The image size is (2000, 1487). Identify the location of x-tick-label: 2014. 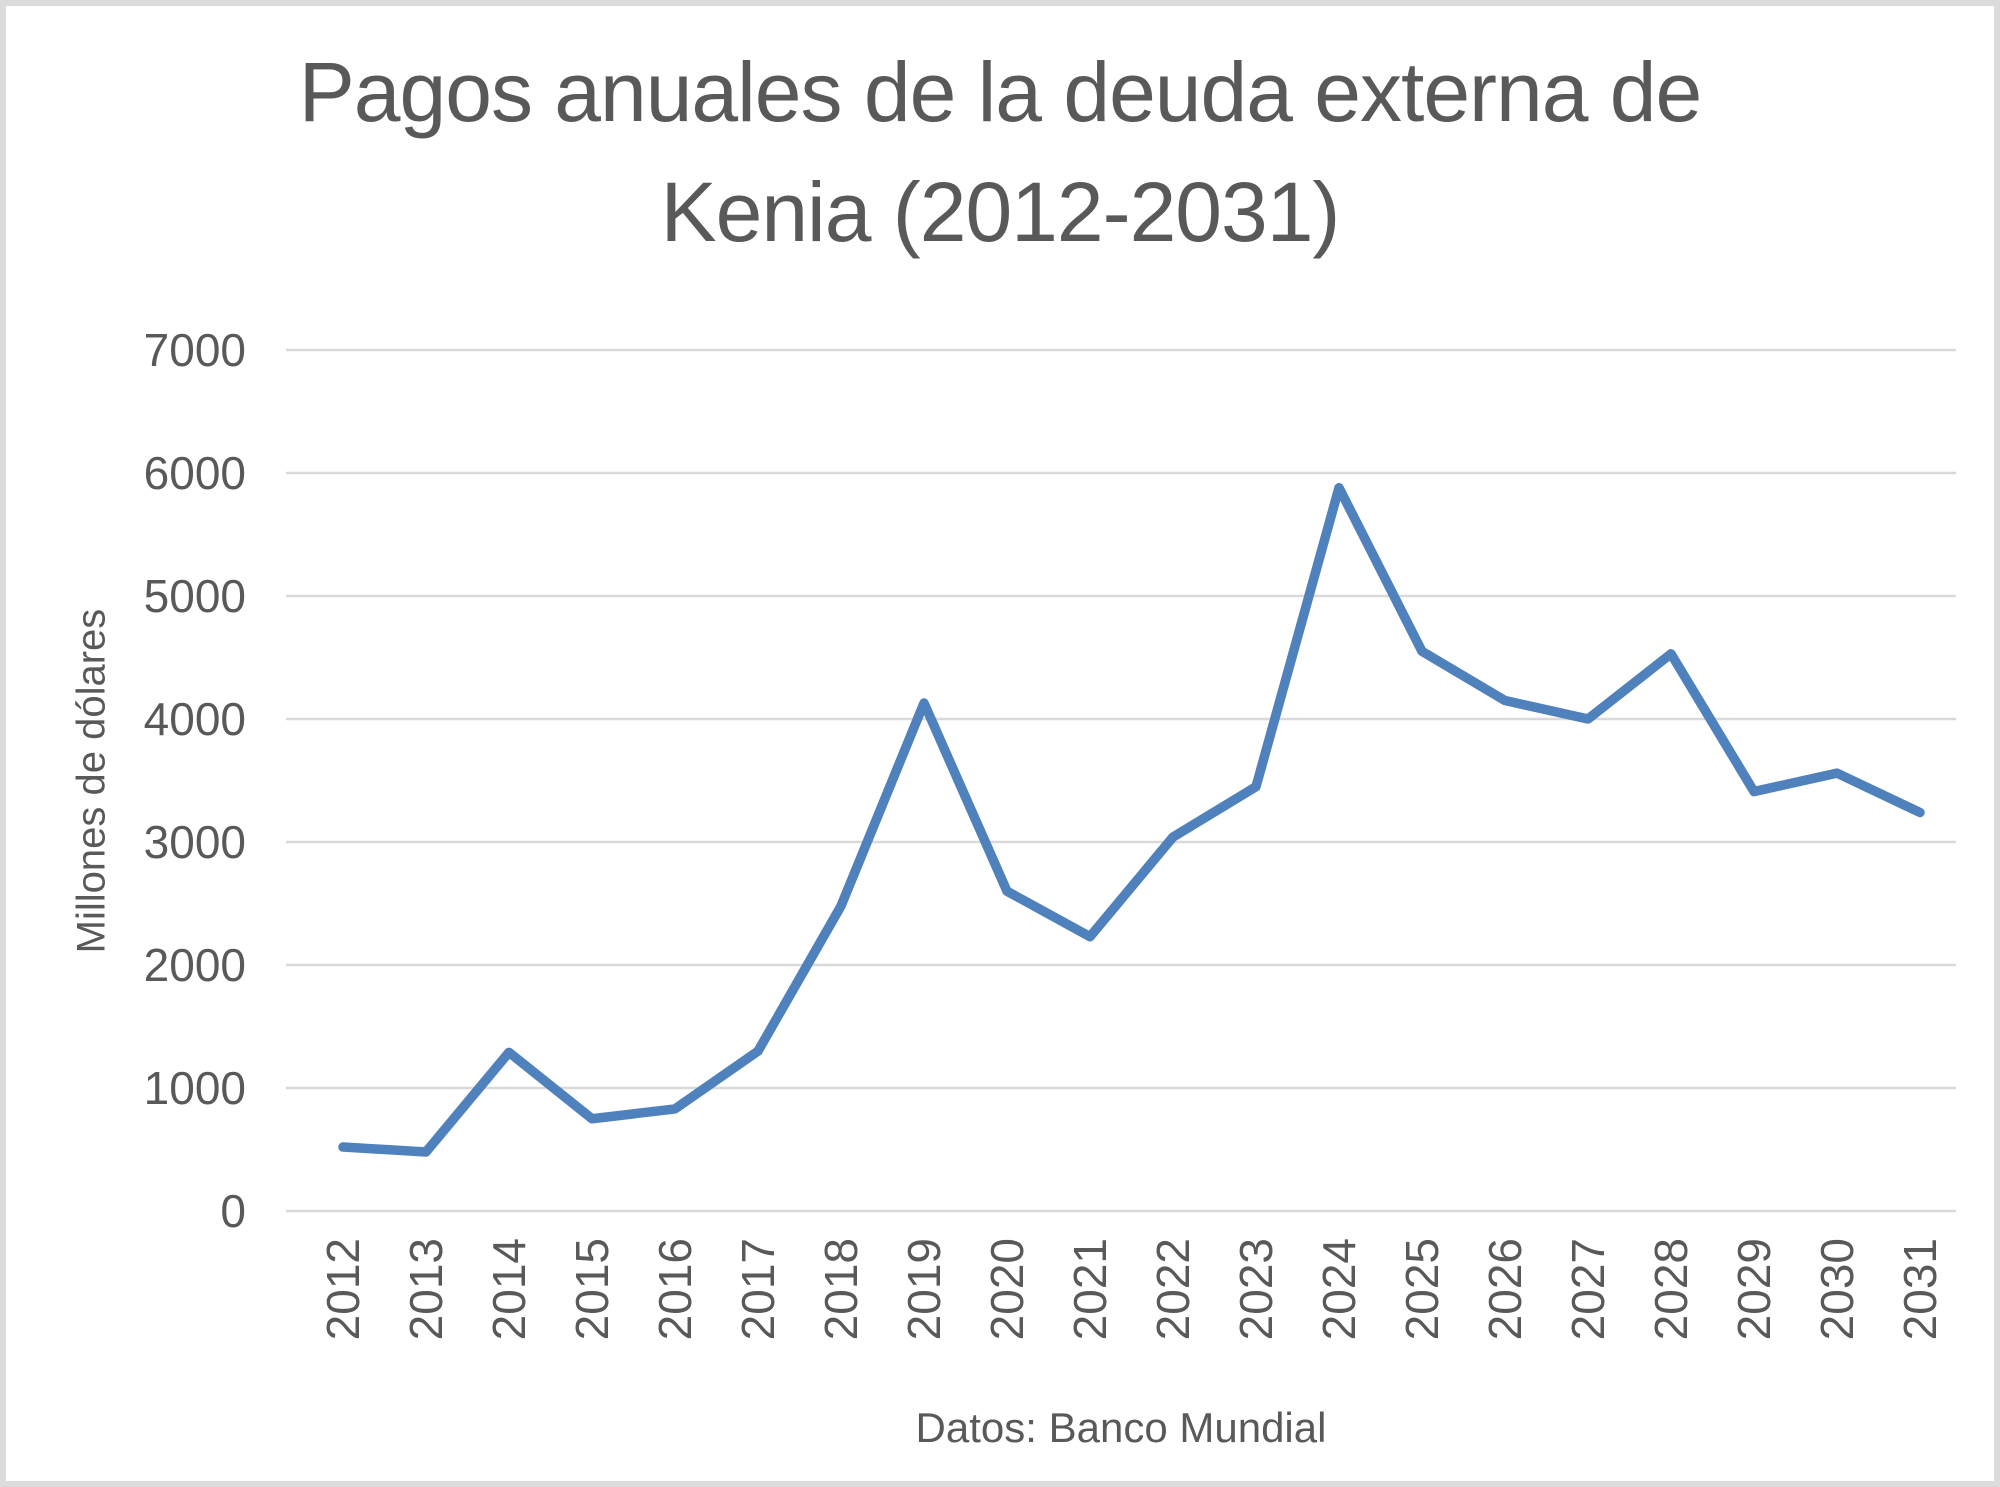
(509, 1289).